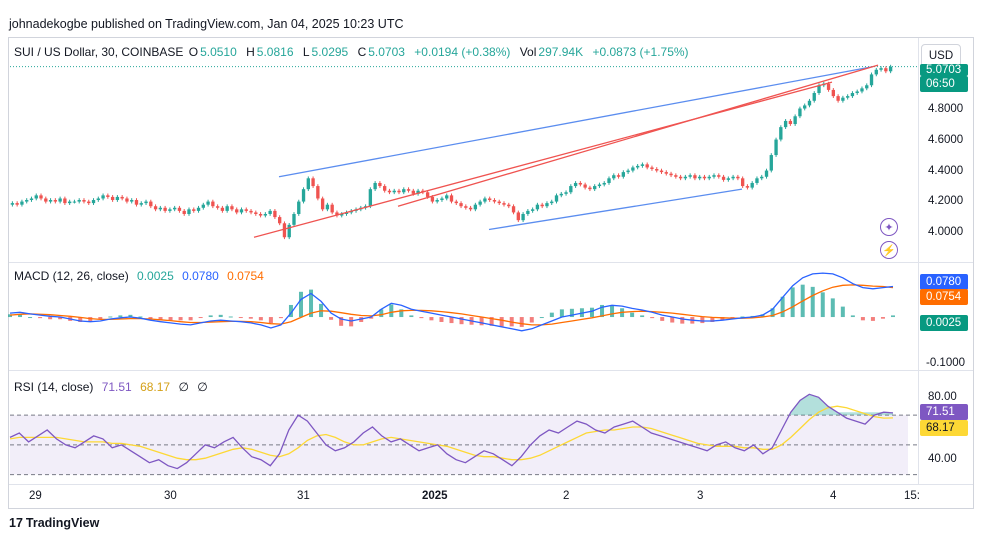 This screenshot has width=984, height=554. What do you see at coordinates (275, 52) in the screenshot?
I see `high-value: 5.0816` at bounding box center [275, 52].